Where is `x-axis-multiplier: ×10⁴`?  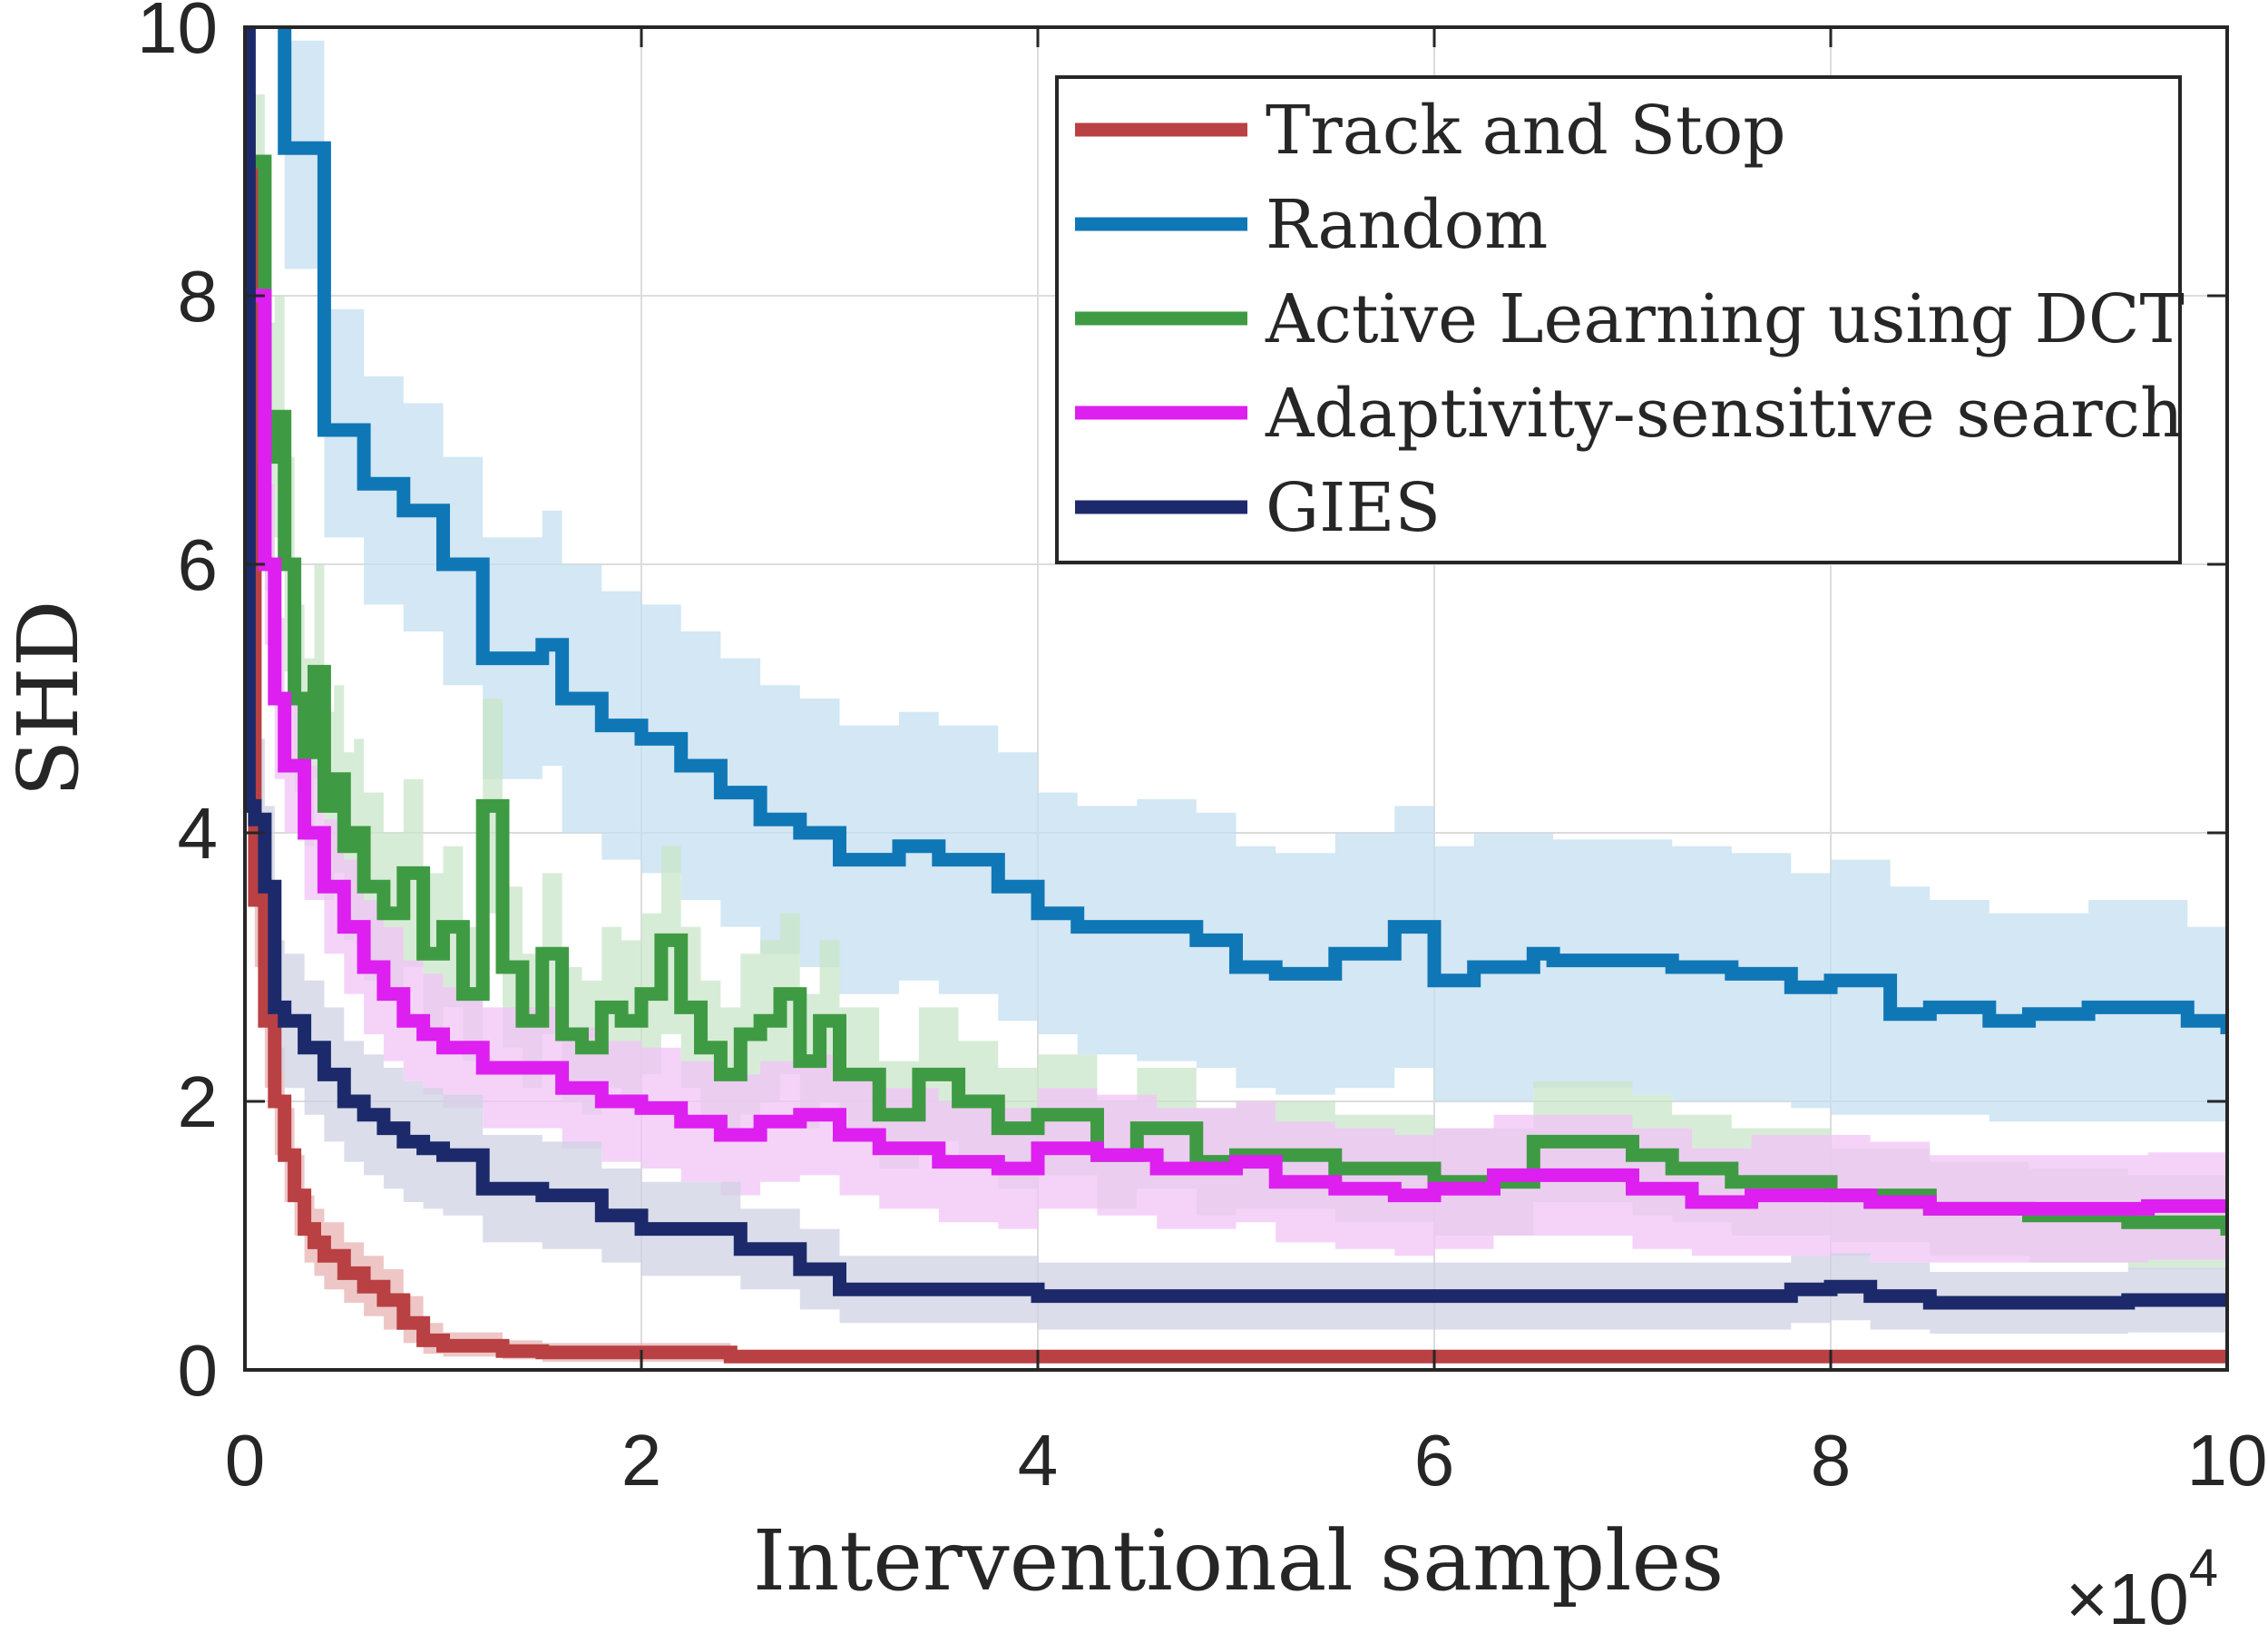 x-axis-multiplier: ×10⁴ is located at coordinates (2142, 1586).